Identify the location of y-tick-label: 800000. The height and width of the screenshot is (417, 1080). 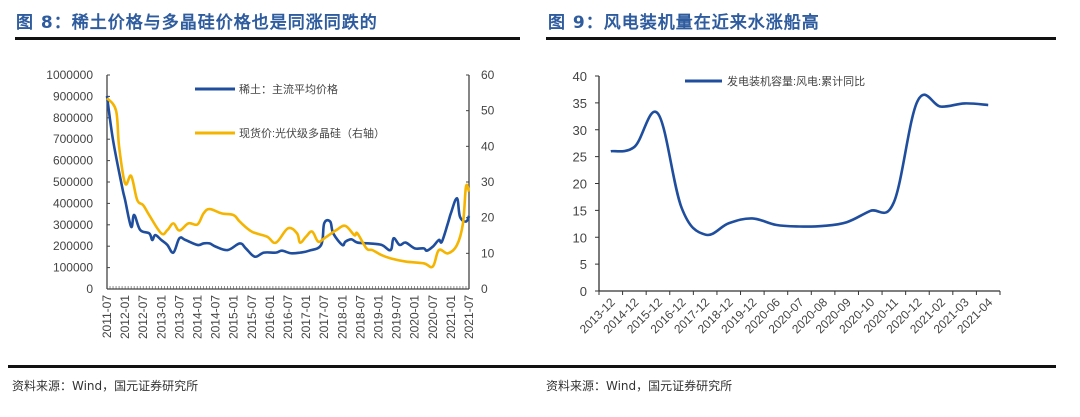
(73, 118).